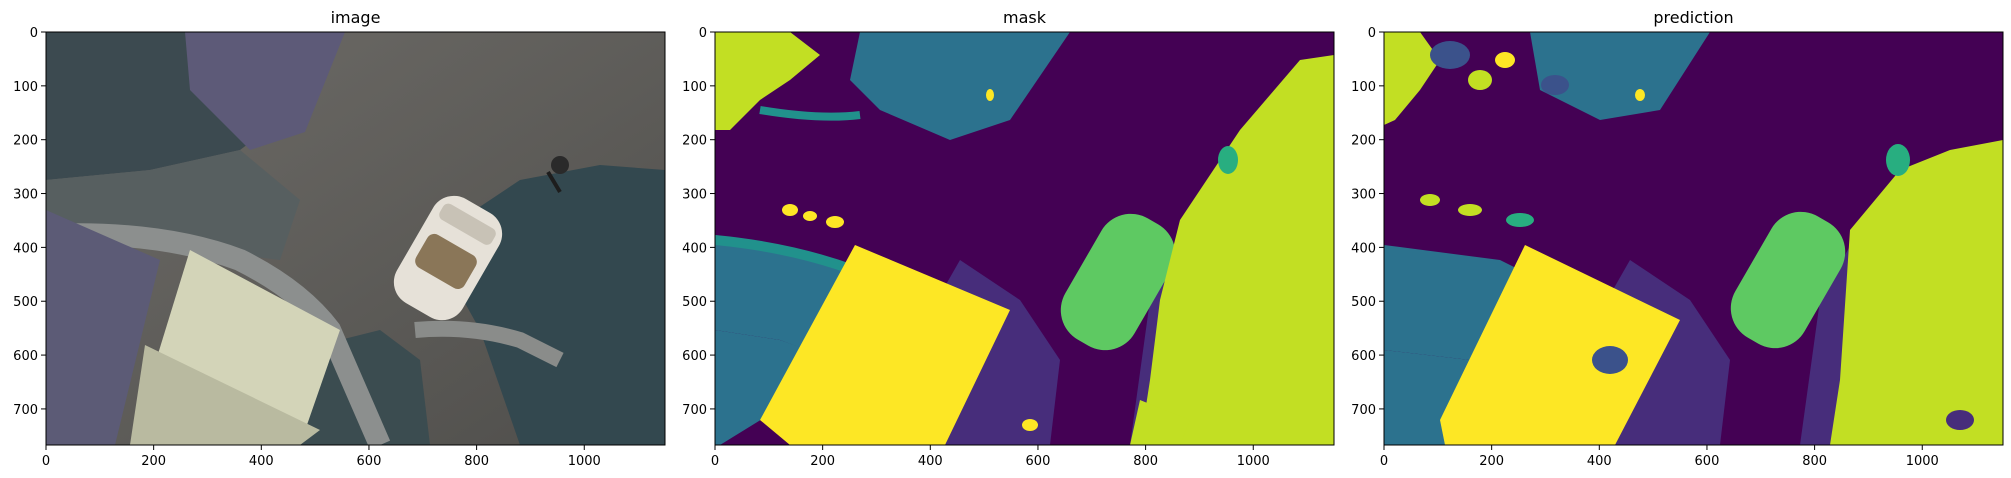 The image size is (2011, 478). Describe the element at coordinates (356, 17) in the screenshot. I see `panel-title: image` at that location.